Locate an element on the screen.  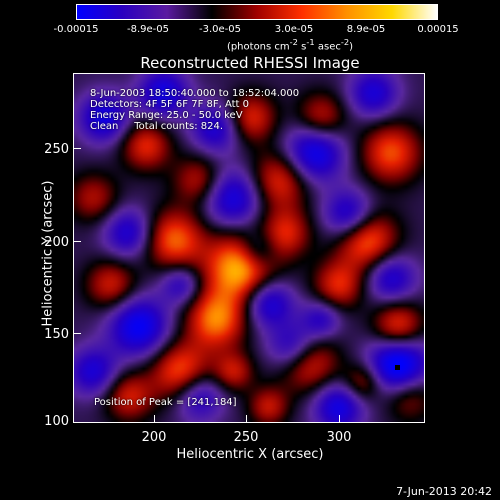
colorbar-tick-label: -3.0e-05 is located at coordinates (220, 29).